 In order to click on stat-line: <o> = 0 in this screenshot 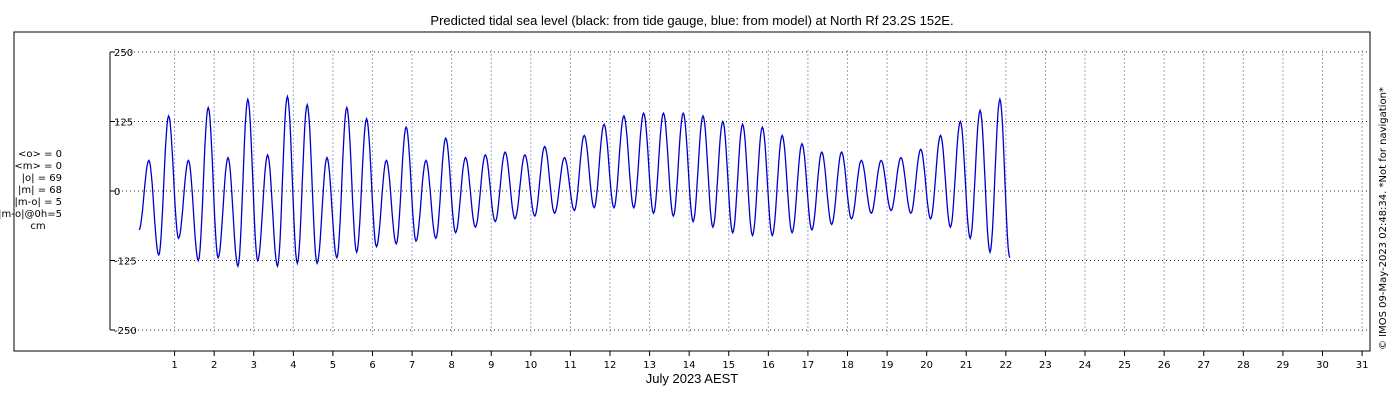, I will do `click(40, 154)`.